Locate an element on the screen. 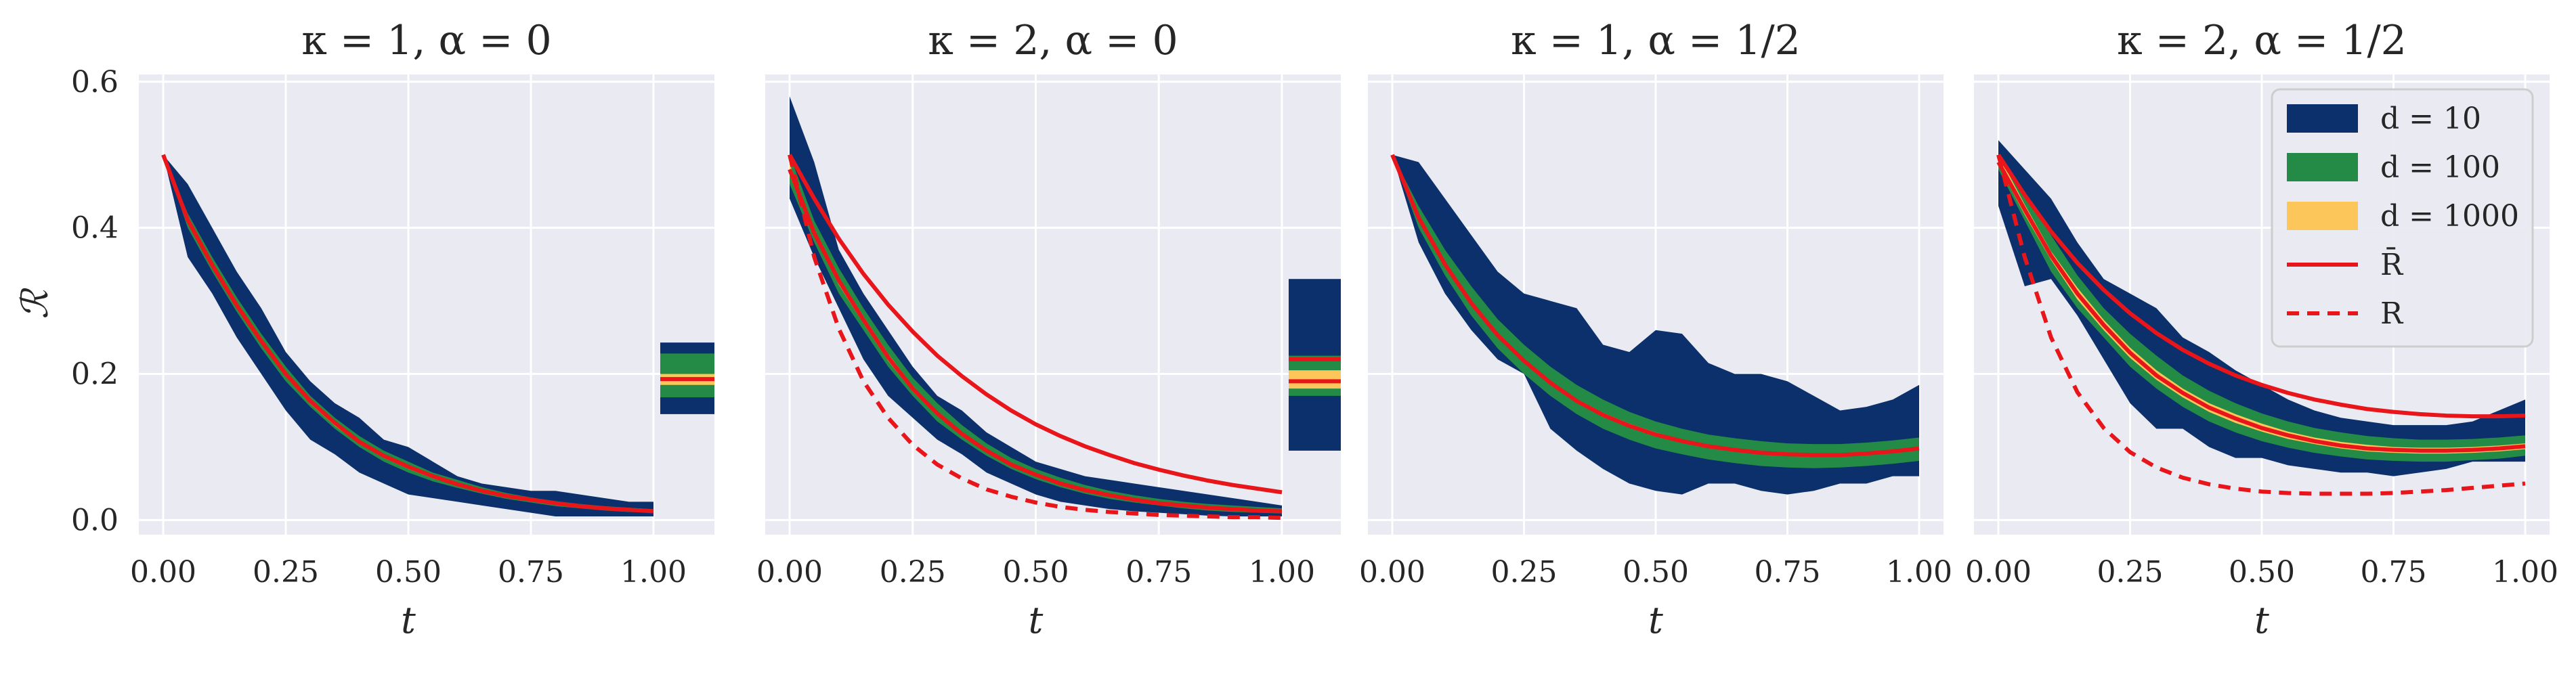 The width and height of the screenshot is (2576, 691). legend: d = 10 d = 100 d = 1000 R̄ R is located at coordinates (2402, 218).